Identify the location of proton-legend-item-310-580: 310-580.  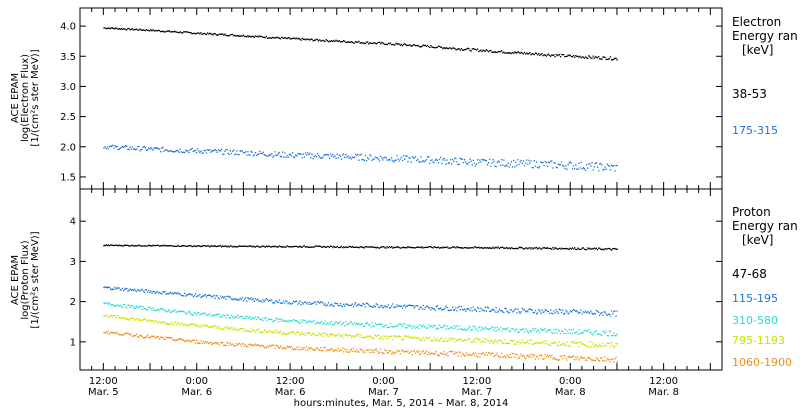
(755, 320).